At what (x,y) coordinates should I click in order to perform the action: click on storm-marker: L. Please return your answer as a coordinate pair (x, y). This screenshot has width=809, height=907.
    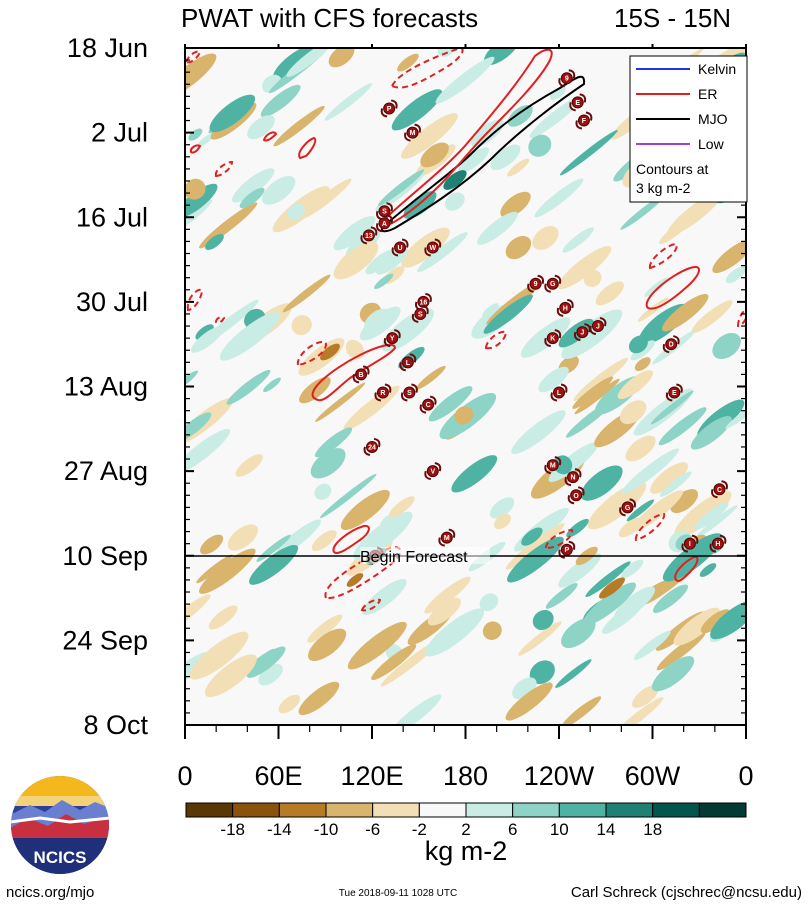
    Looking at the image, I should click on (559, 392).